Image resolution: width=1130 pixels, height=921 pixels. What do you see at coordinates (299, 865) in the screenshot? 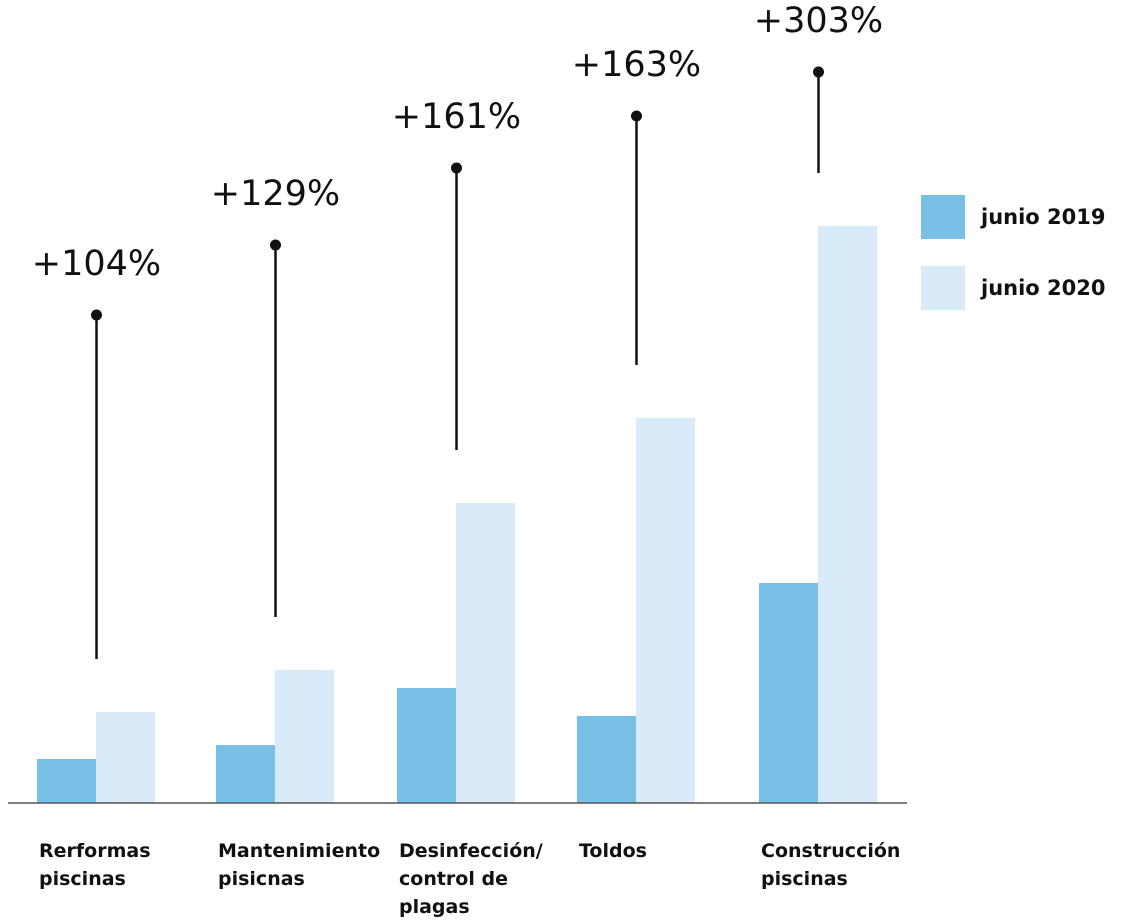
I see `category-label-1: Mantenimiento pisicnas` at bounding box center [299, 865].